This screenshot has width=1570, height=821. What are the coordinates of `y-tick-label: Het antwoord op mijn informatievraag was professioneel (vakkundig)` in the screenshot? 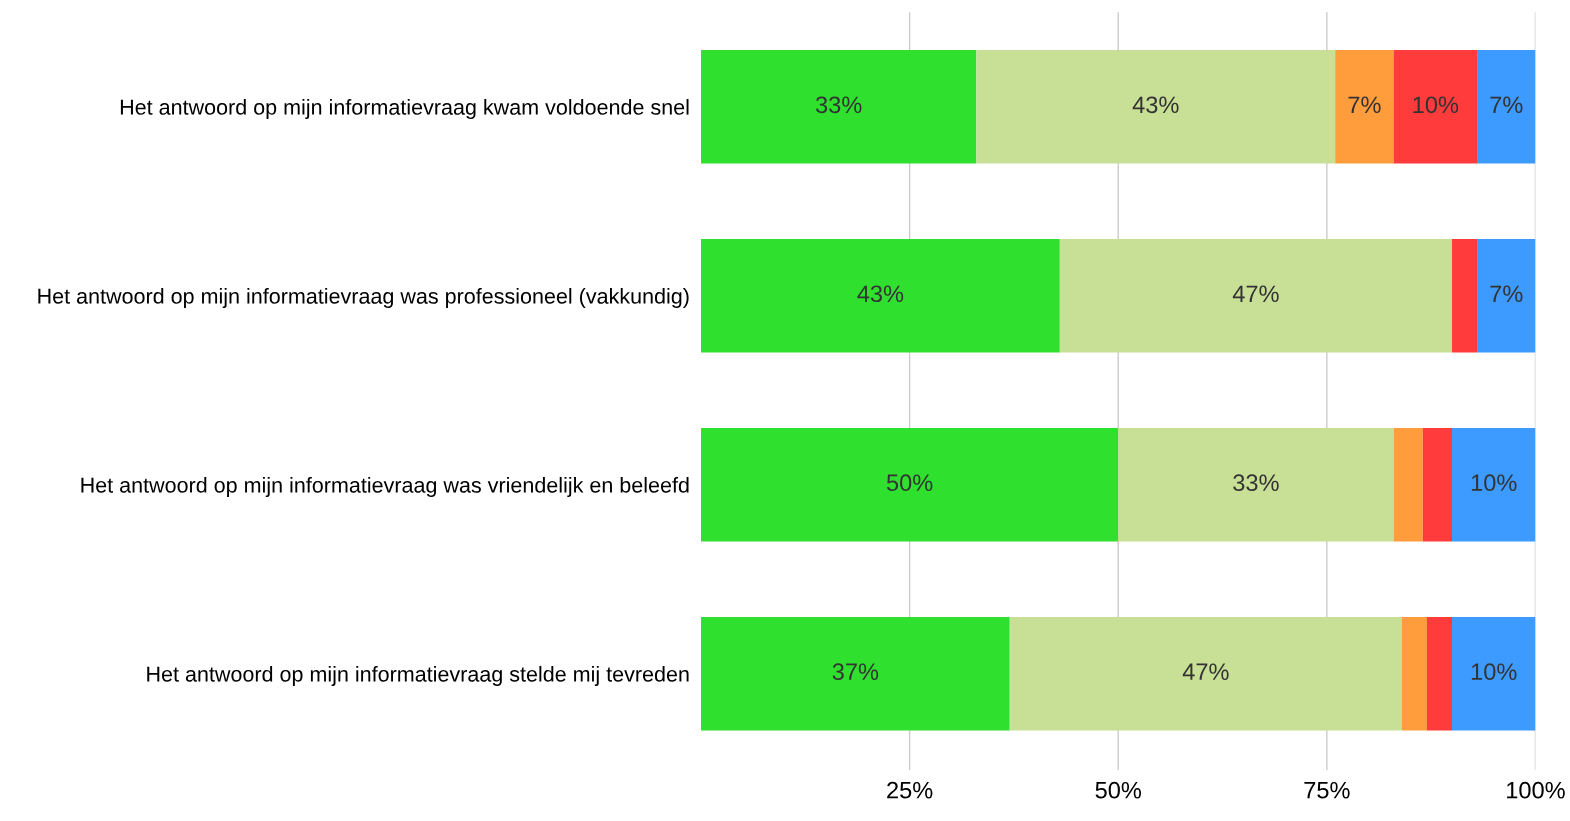 It's located at (363, 298).